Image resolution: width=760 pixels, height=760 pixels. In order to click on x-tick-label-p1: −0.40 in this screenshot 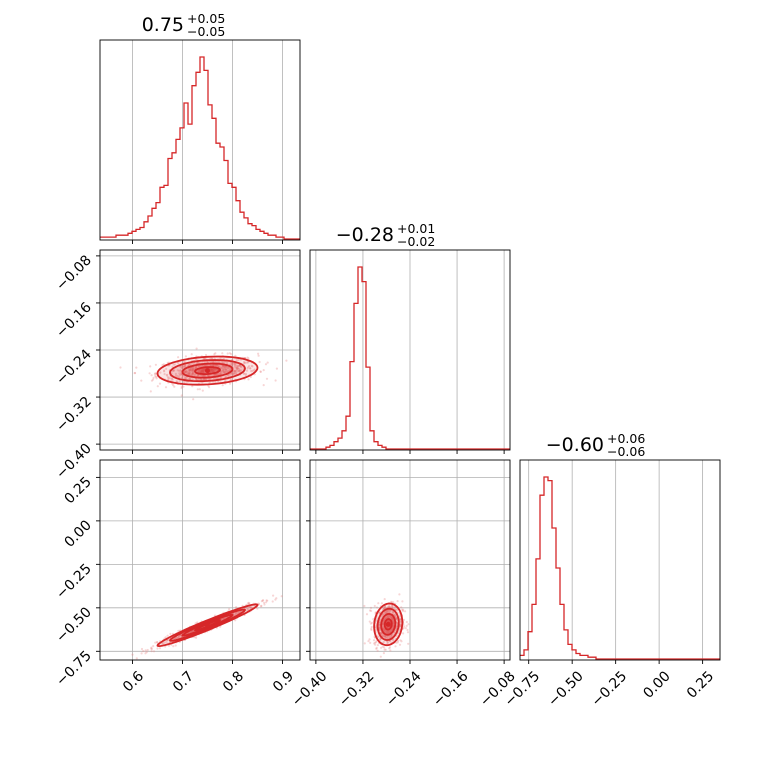, I will do `click(310, 689)`.